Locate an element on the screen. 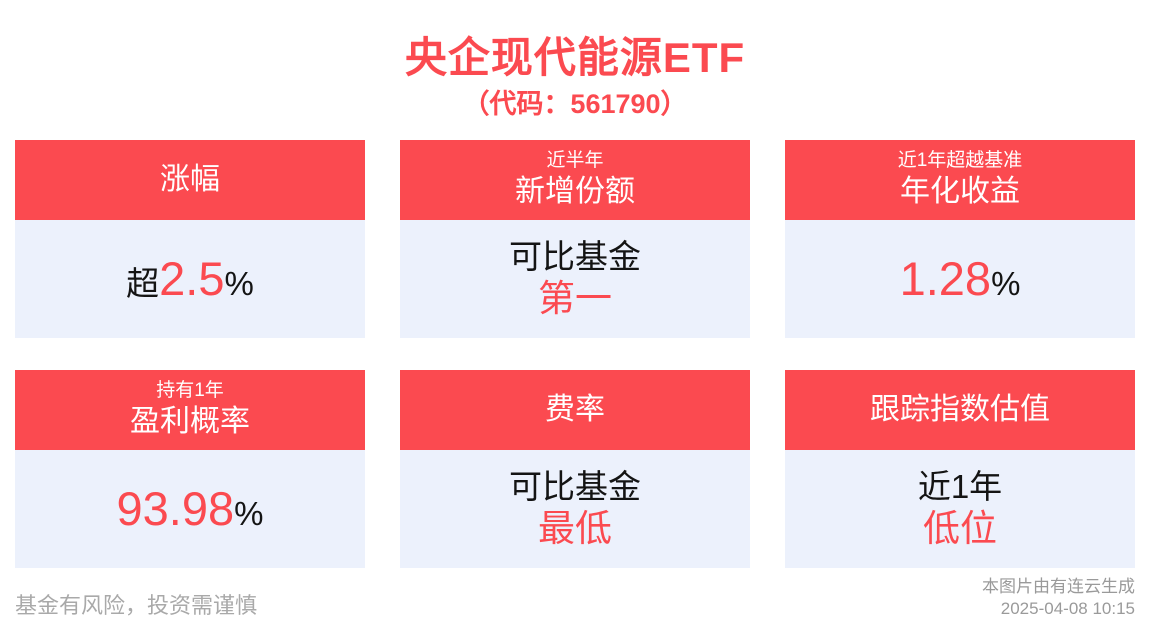 The image size is (1150, 632). card-header-label: 费率 is located at coordinates (575, 410).